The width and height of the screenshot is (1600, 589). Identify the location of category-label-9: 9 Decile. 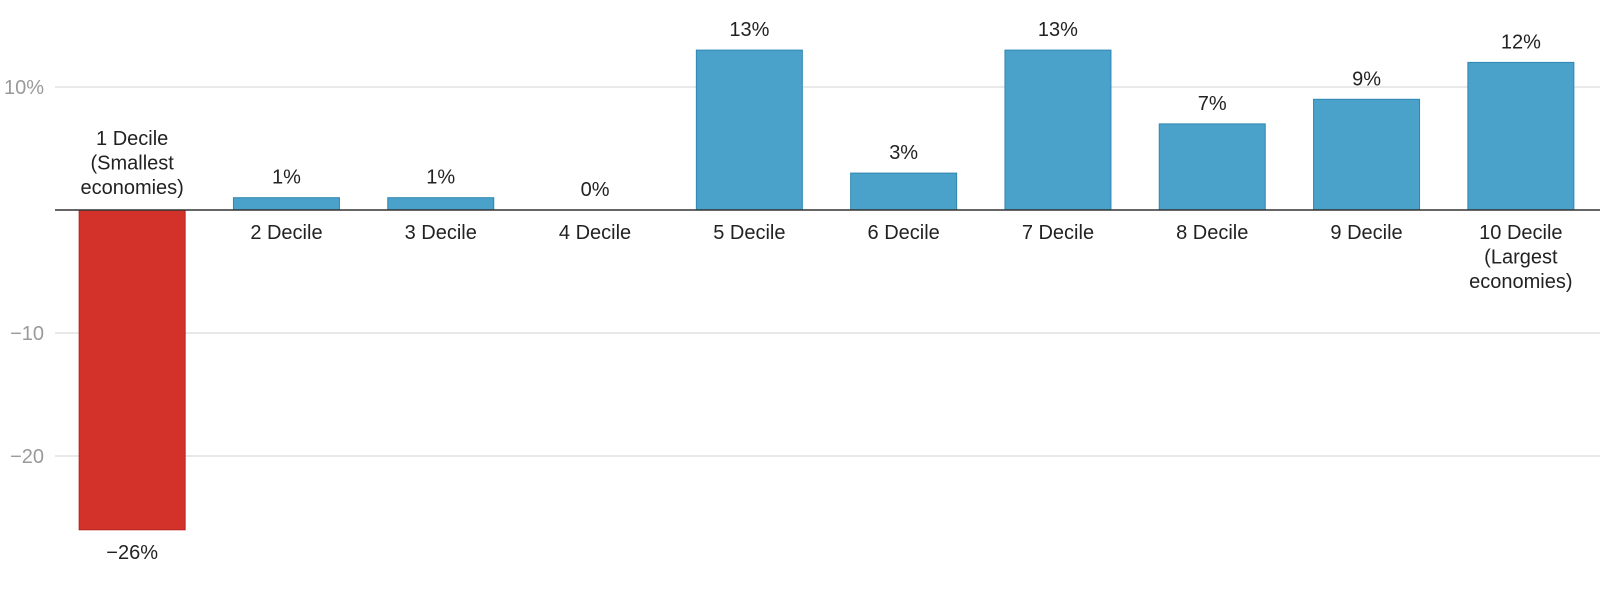
(1366, 233).